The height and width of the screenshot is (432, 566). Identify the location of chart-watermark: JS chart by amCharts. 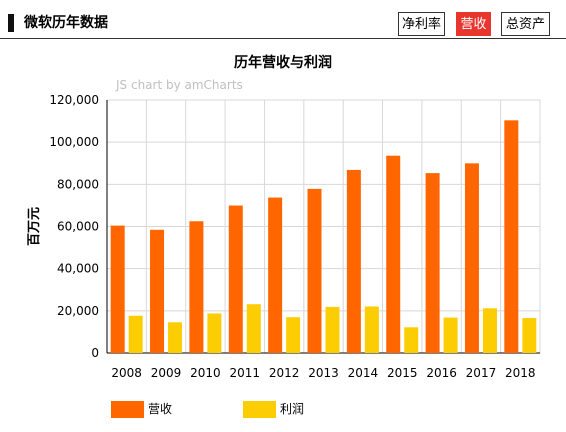
(179, 85).